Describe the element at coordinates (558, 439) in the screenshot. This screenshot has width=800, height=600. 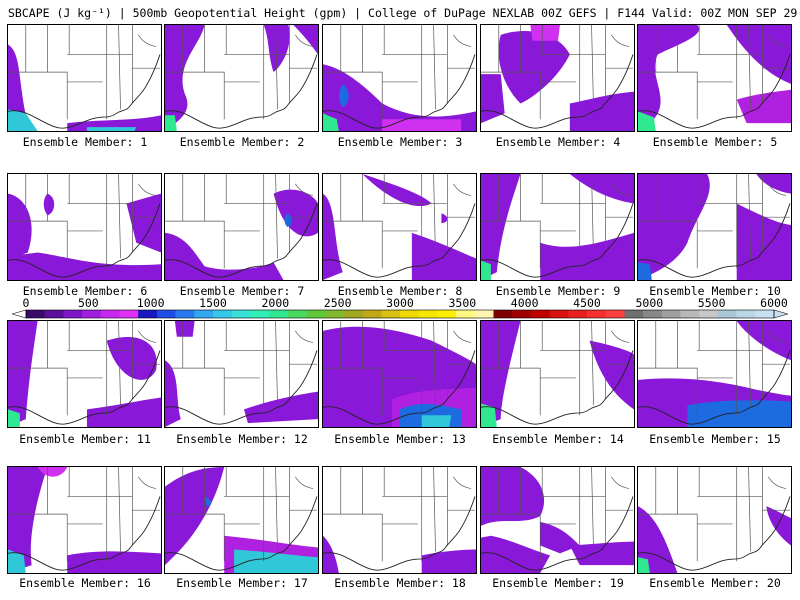
I see `ensemble-member-label: Ensemble Member: 14` at that location.